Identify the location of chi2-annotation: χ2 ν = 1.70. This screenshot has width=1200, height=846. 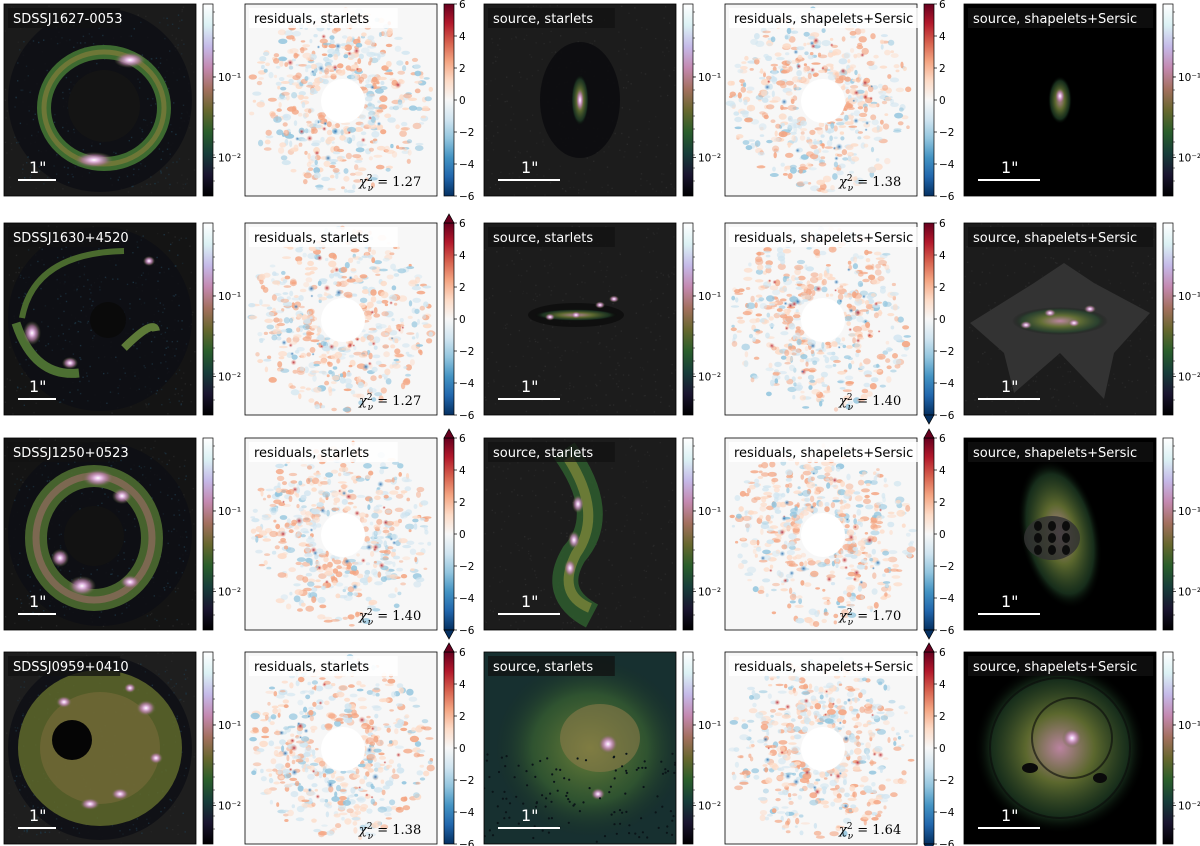
(869, 618).